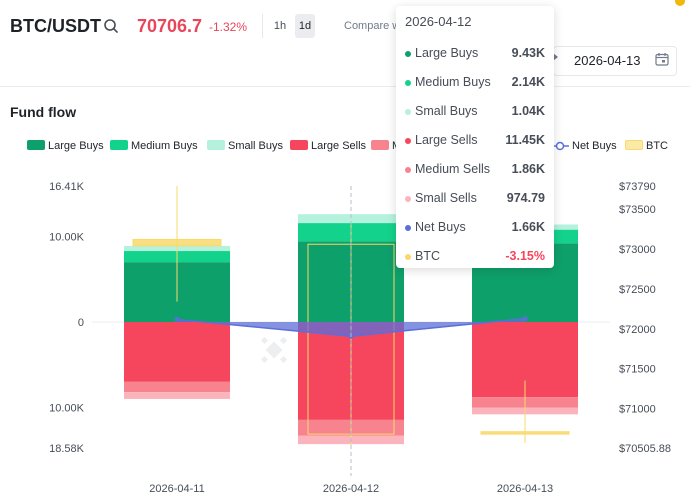 The width and height of the screenshot is (690, 499). Describe the element at coordinates (111, 26) in the screenshot. I see `search-icon` at that location.